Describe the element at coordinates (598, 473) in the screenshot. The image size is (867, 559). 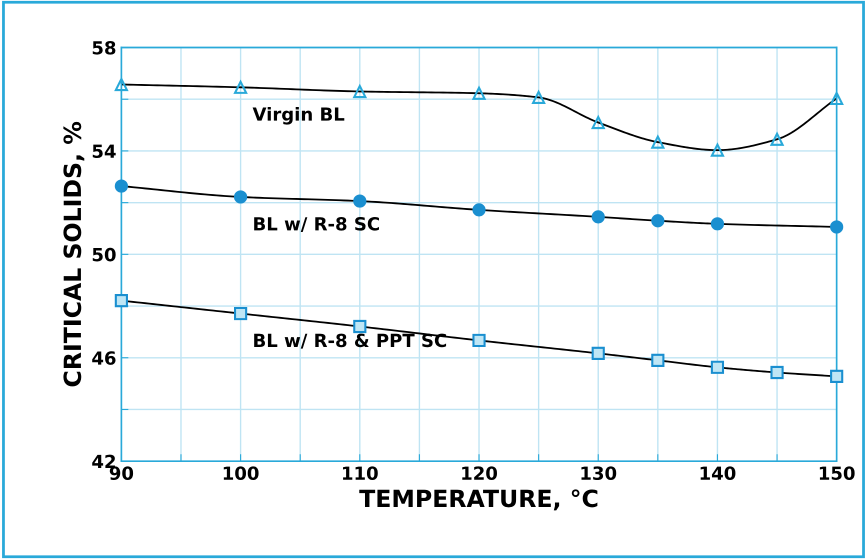
I see `x-tick-label: 130` at that location.